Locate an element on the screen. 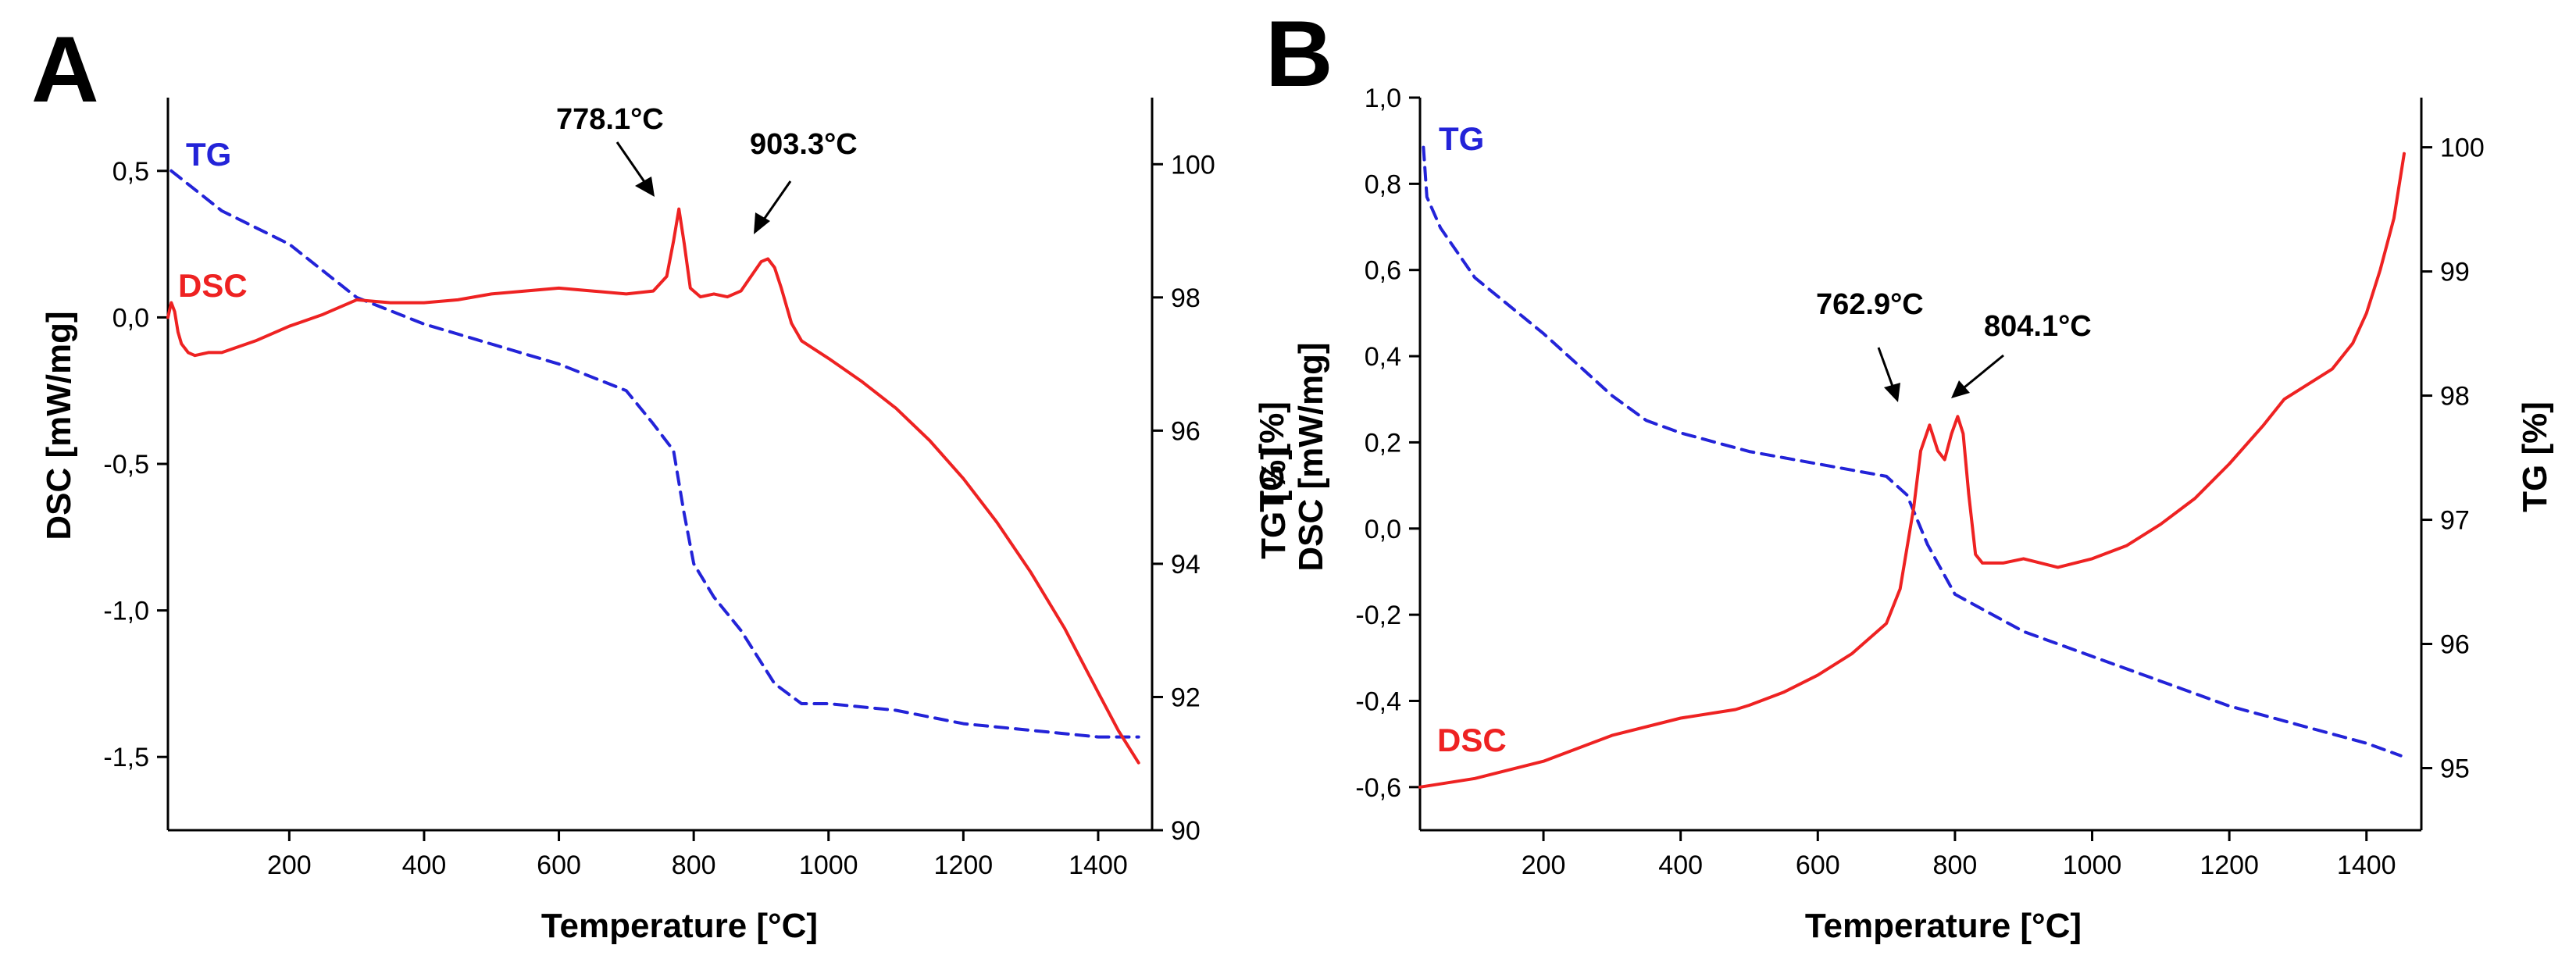  panel-a-y2-tick-label: 100 is located at coordinates (1193, 165).